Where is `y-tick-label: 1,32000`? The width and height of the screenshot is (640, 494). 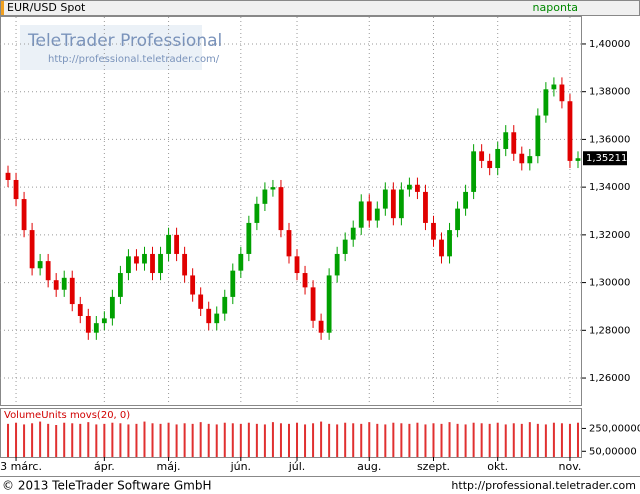
y-tick-label: 1,32000 is located at coordinates (609, 235).